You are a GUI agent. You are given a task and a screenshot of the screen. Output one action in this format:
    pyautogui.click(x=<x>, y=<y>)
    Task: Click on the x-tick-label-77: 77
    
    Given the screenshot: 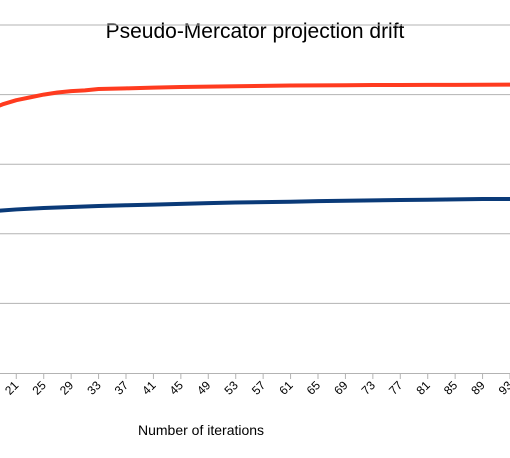 What is the action you would take?
    pyautogui.click(x=396, y=388)
    